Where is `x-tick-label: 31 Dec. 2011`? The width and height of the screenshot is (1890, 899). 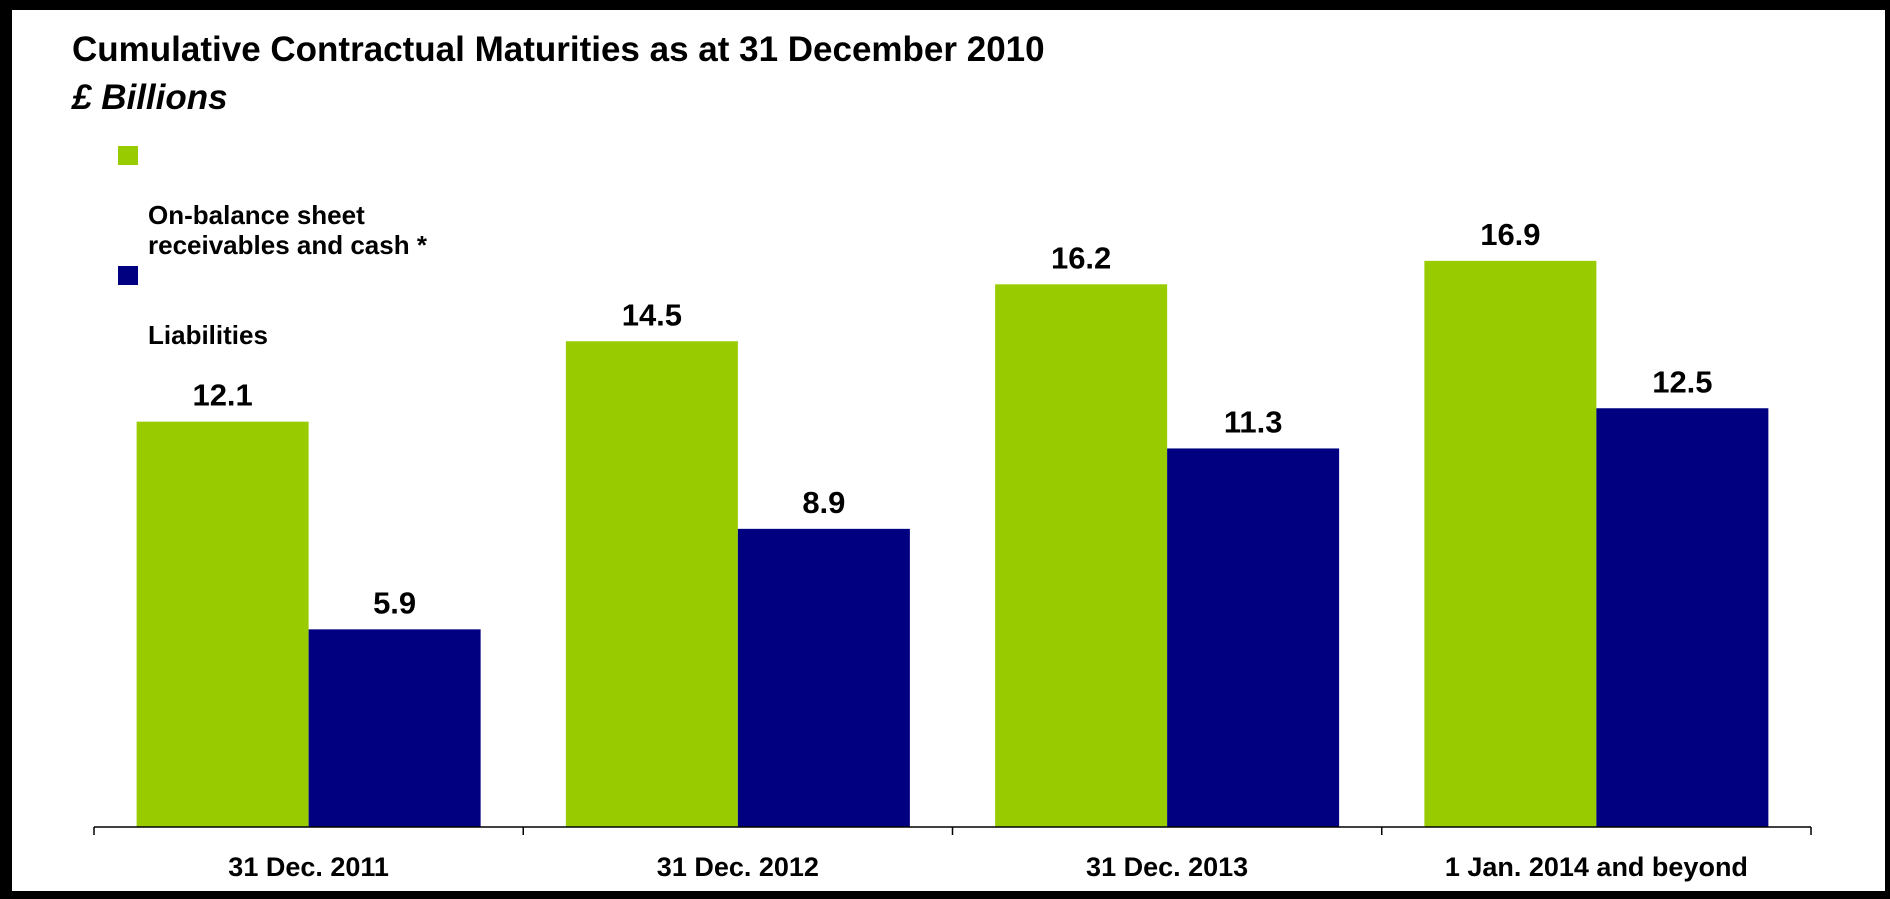 x-tick-label: 31 Dec. 2011 is located at coordinates (308, 867).